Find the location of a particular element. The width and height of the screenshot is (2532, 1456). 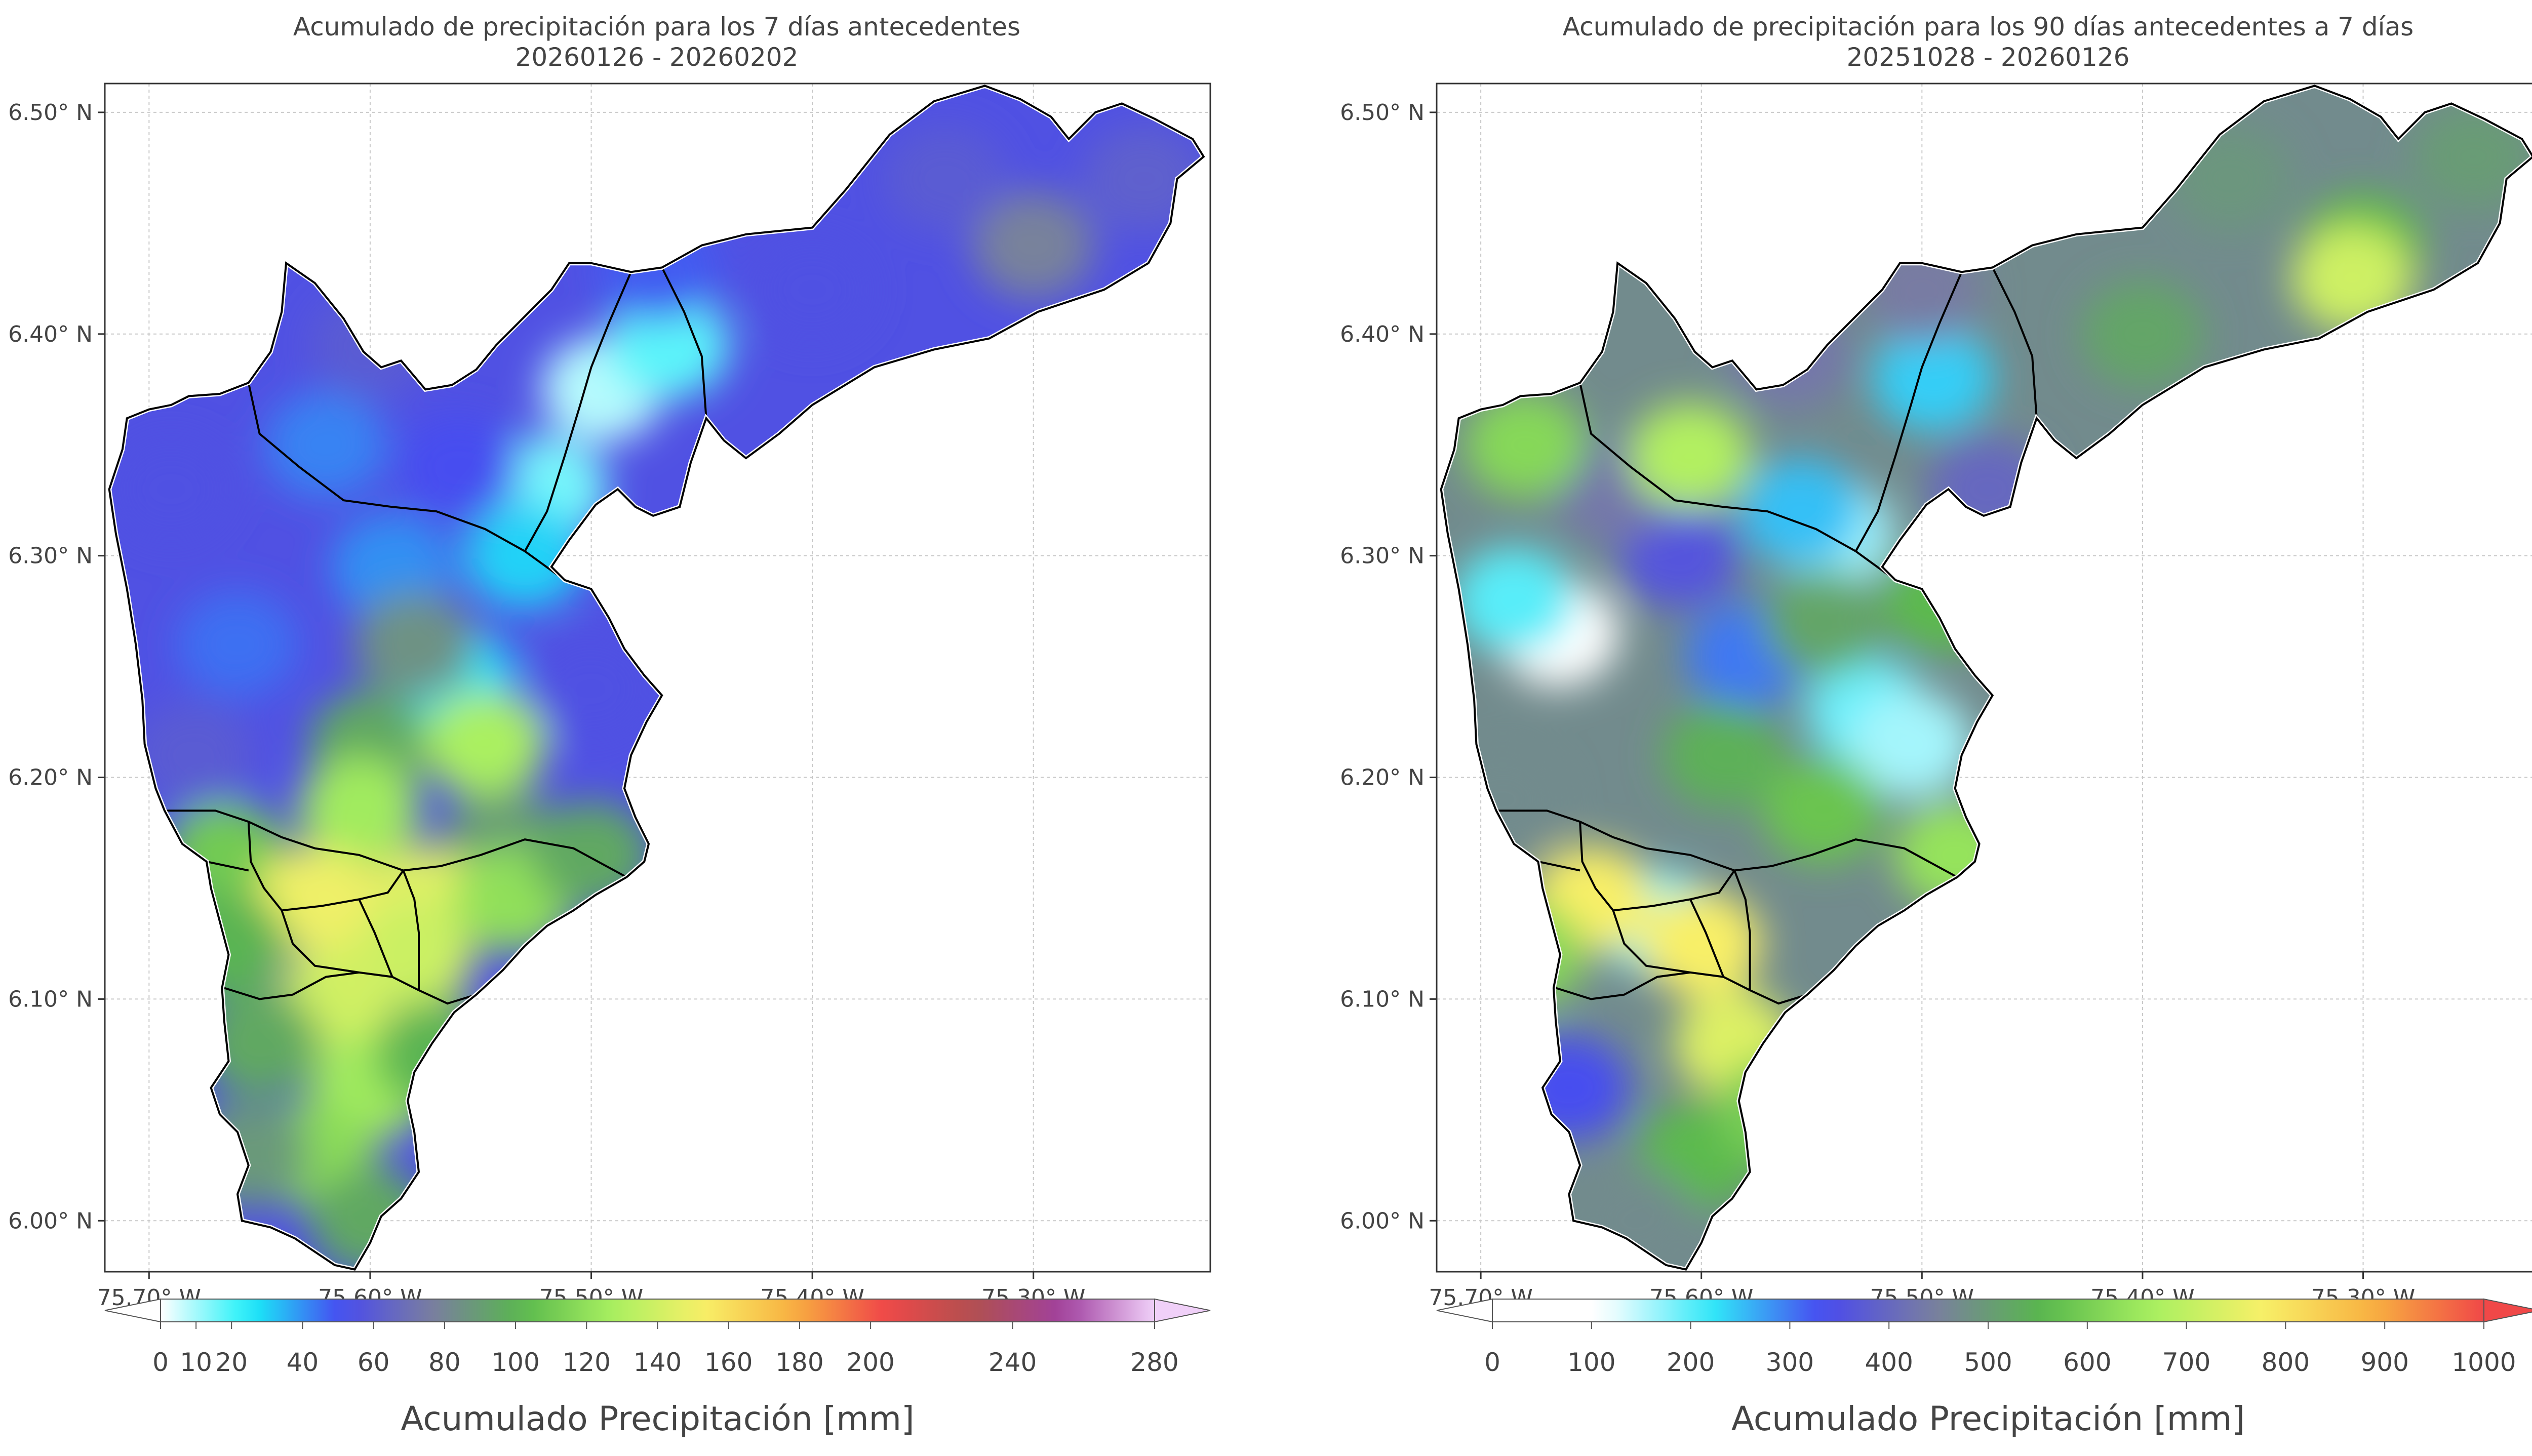

y-tick-label: 6.00° N is located at coordinates (1382, 1221).